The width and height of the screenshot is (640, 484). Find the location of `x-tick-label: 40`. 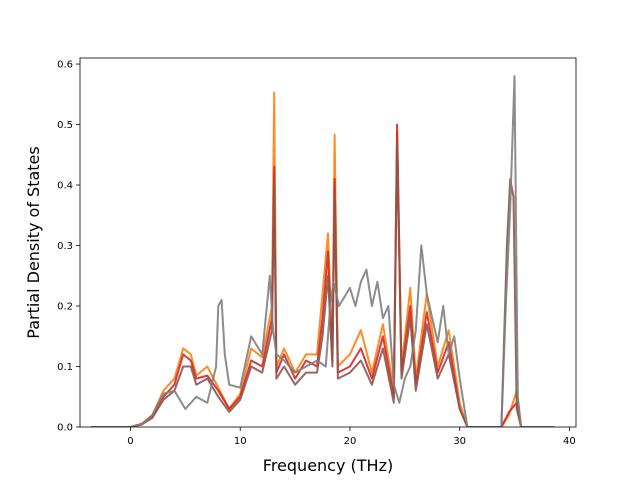

x-tick-label: 40 is located at coordinates (569, 441).